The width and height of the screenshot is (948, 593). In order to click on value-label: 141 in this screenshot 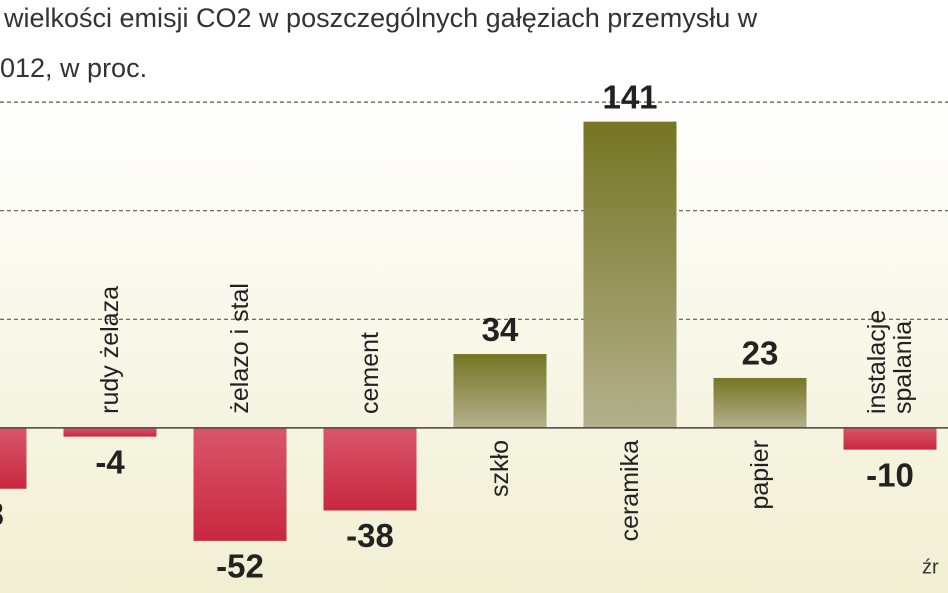, I will do `click(629, 96)`.